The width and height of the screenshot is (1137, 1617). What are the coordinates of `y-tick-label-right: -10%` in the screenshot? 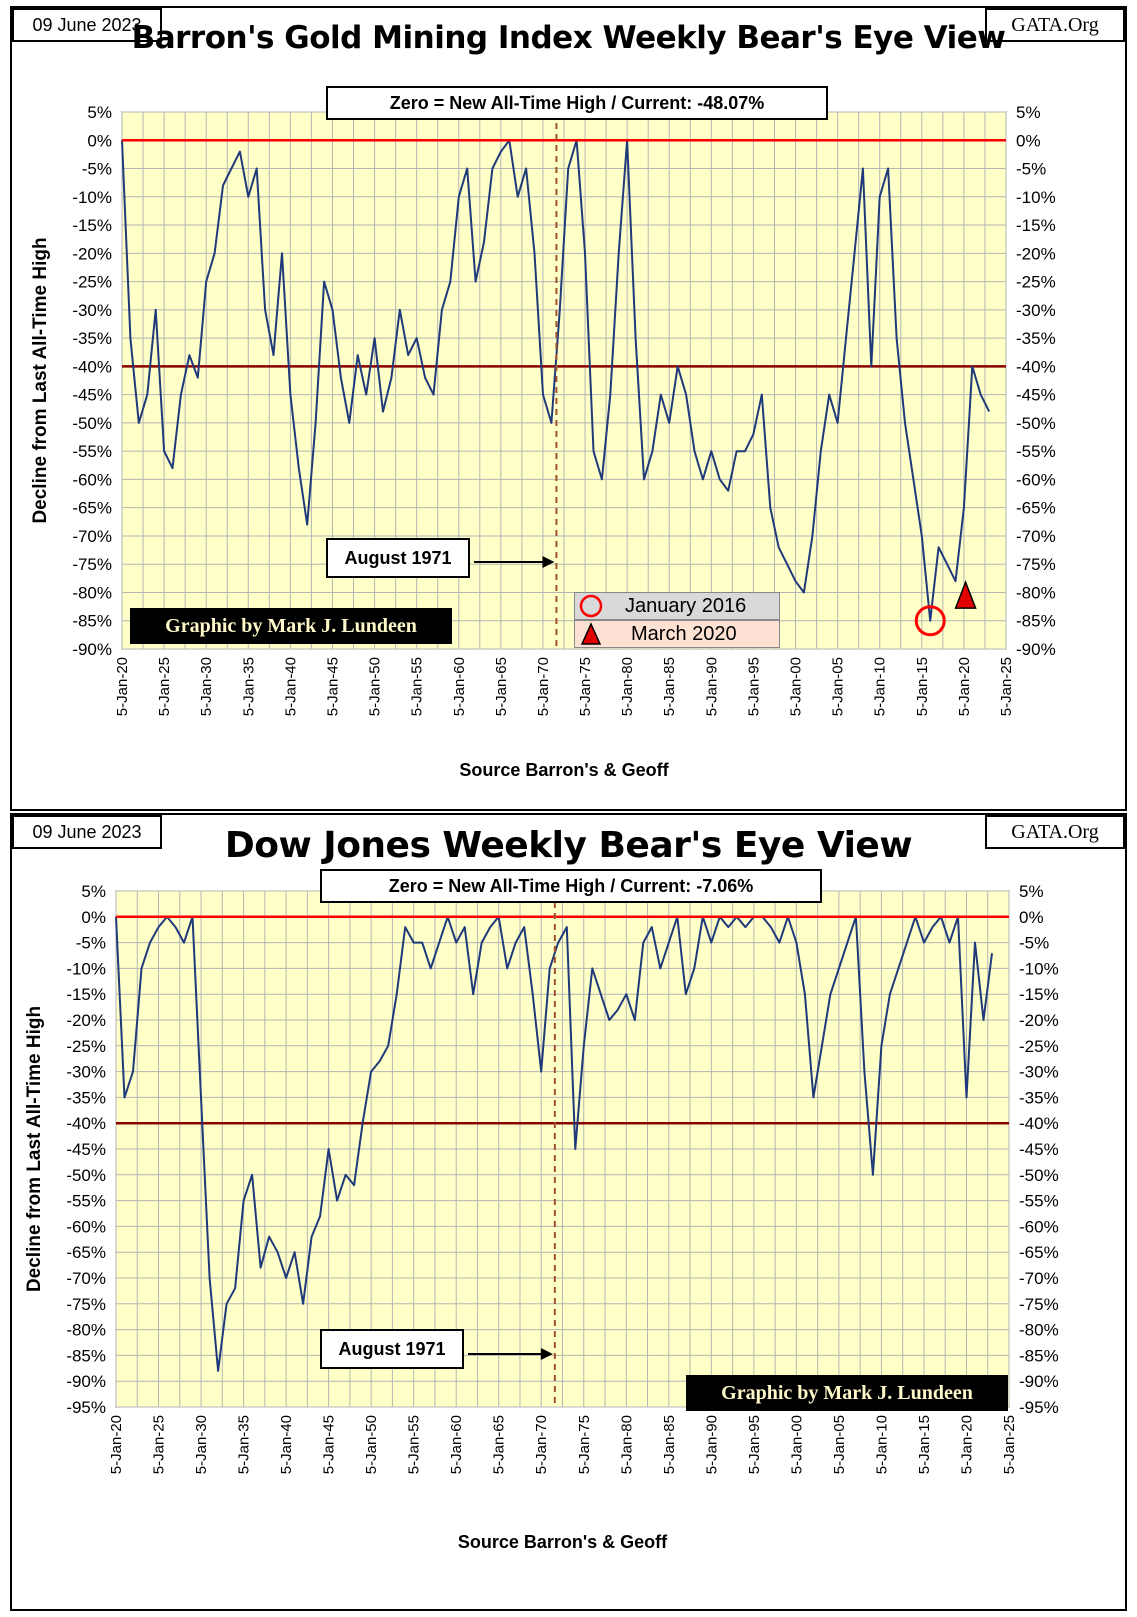 It's located at (1036, 197).